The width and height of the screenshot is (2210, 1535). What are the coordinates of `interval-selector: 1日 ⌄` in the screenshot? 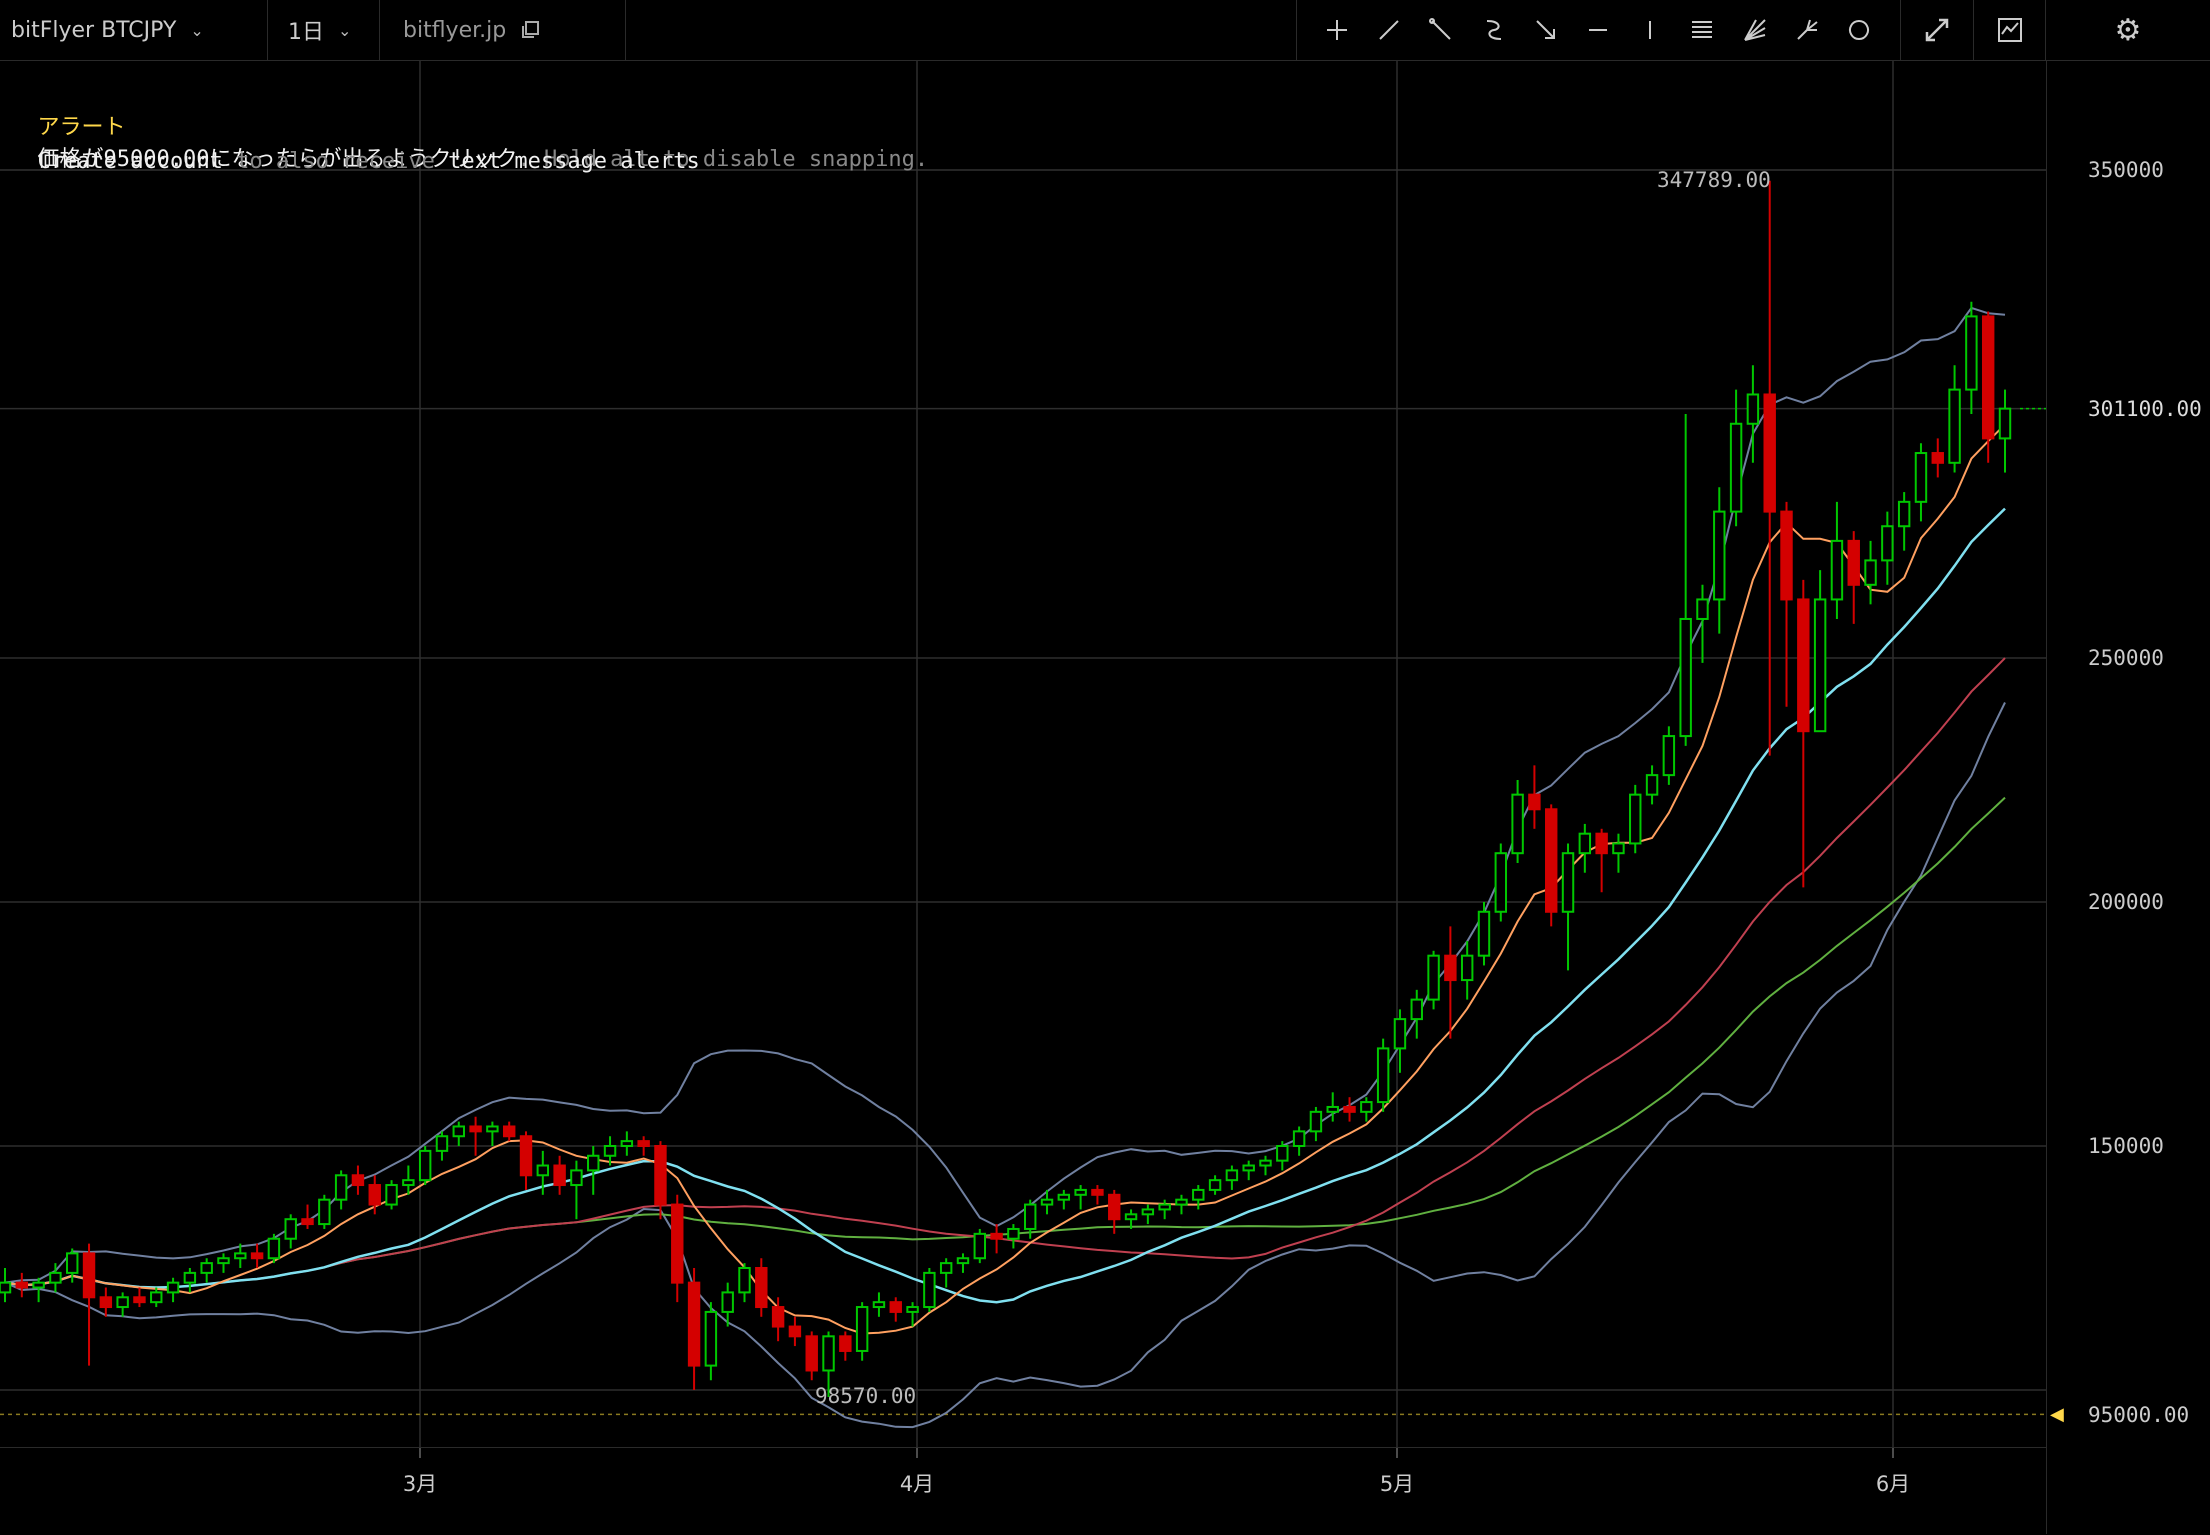 It's located at (324, 30).